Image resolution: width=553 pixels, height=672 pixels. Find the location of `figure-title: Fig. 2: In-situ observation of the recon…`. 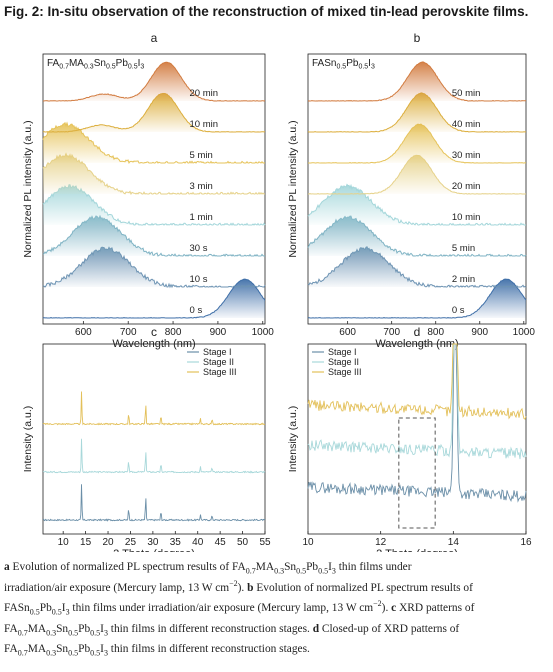

figure-title: Fig. 2: In-situ observation of the recon… is located at coordinates (266, 11).